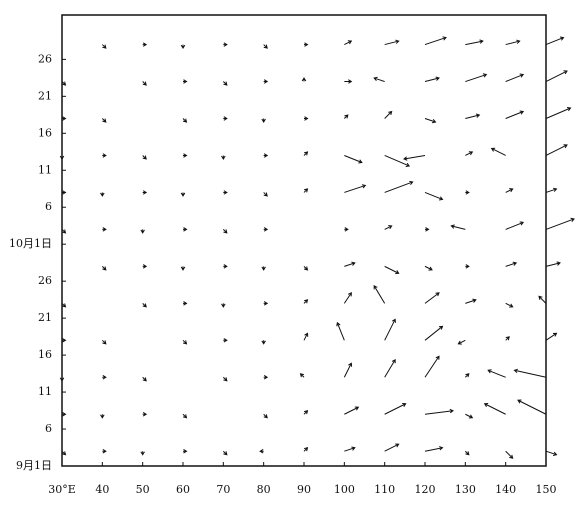  I want to click on y-tick-label: 6, so click(48, 206).